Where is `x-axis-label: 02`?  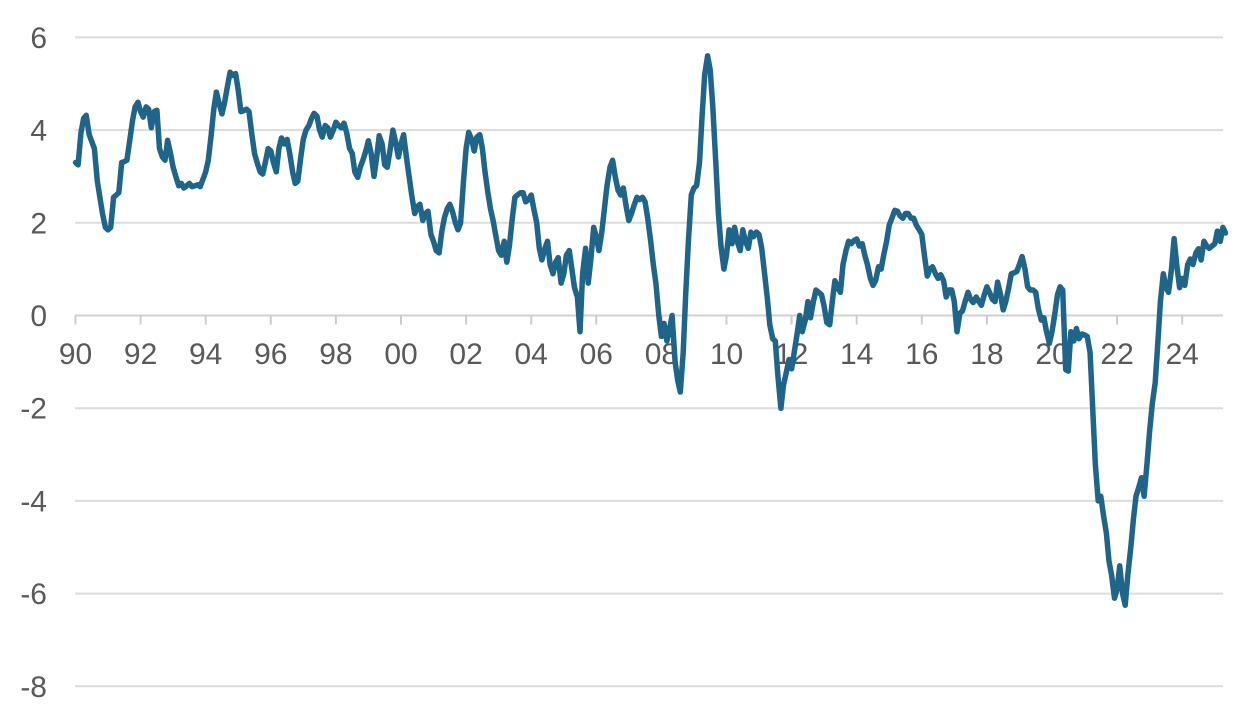 x-axis-label: 02 is located at coordinates (465, 354).